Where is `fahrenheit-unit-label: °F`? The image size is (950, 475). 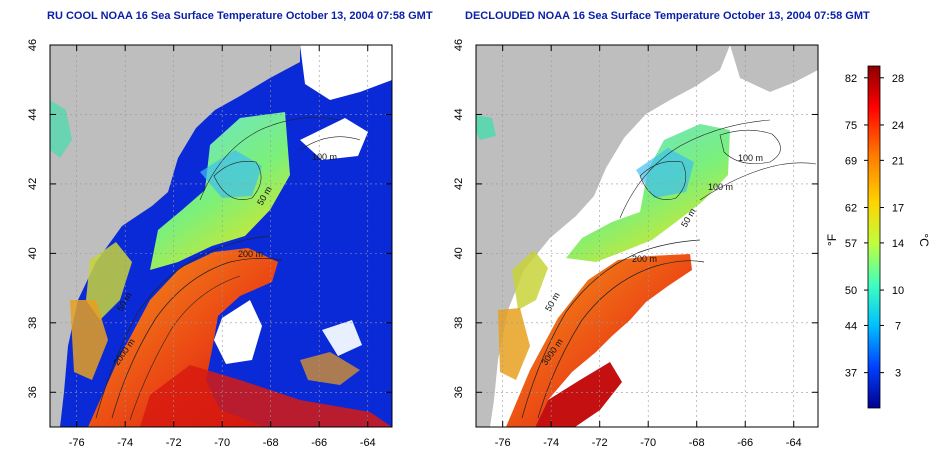
fahrenheit-unit-label: °F is located at coordinates (832, 240).